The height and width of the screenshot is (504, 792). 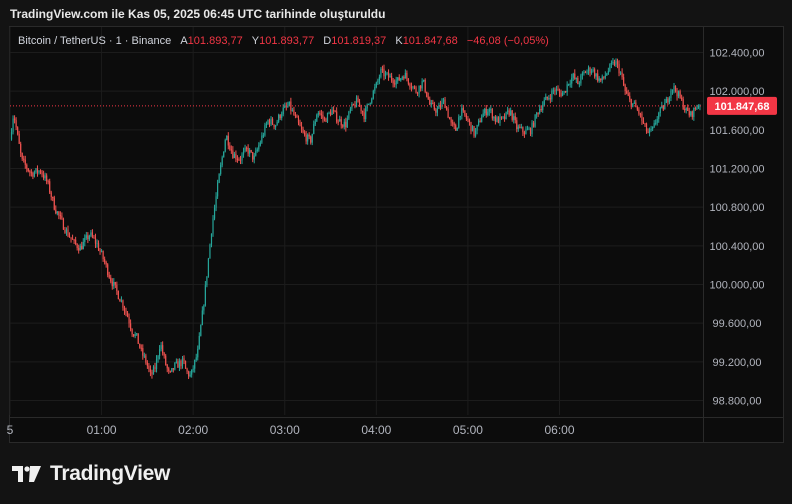 I want to click on x-tick-label: 5, so click(x=10, y=430).